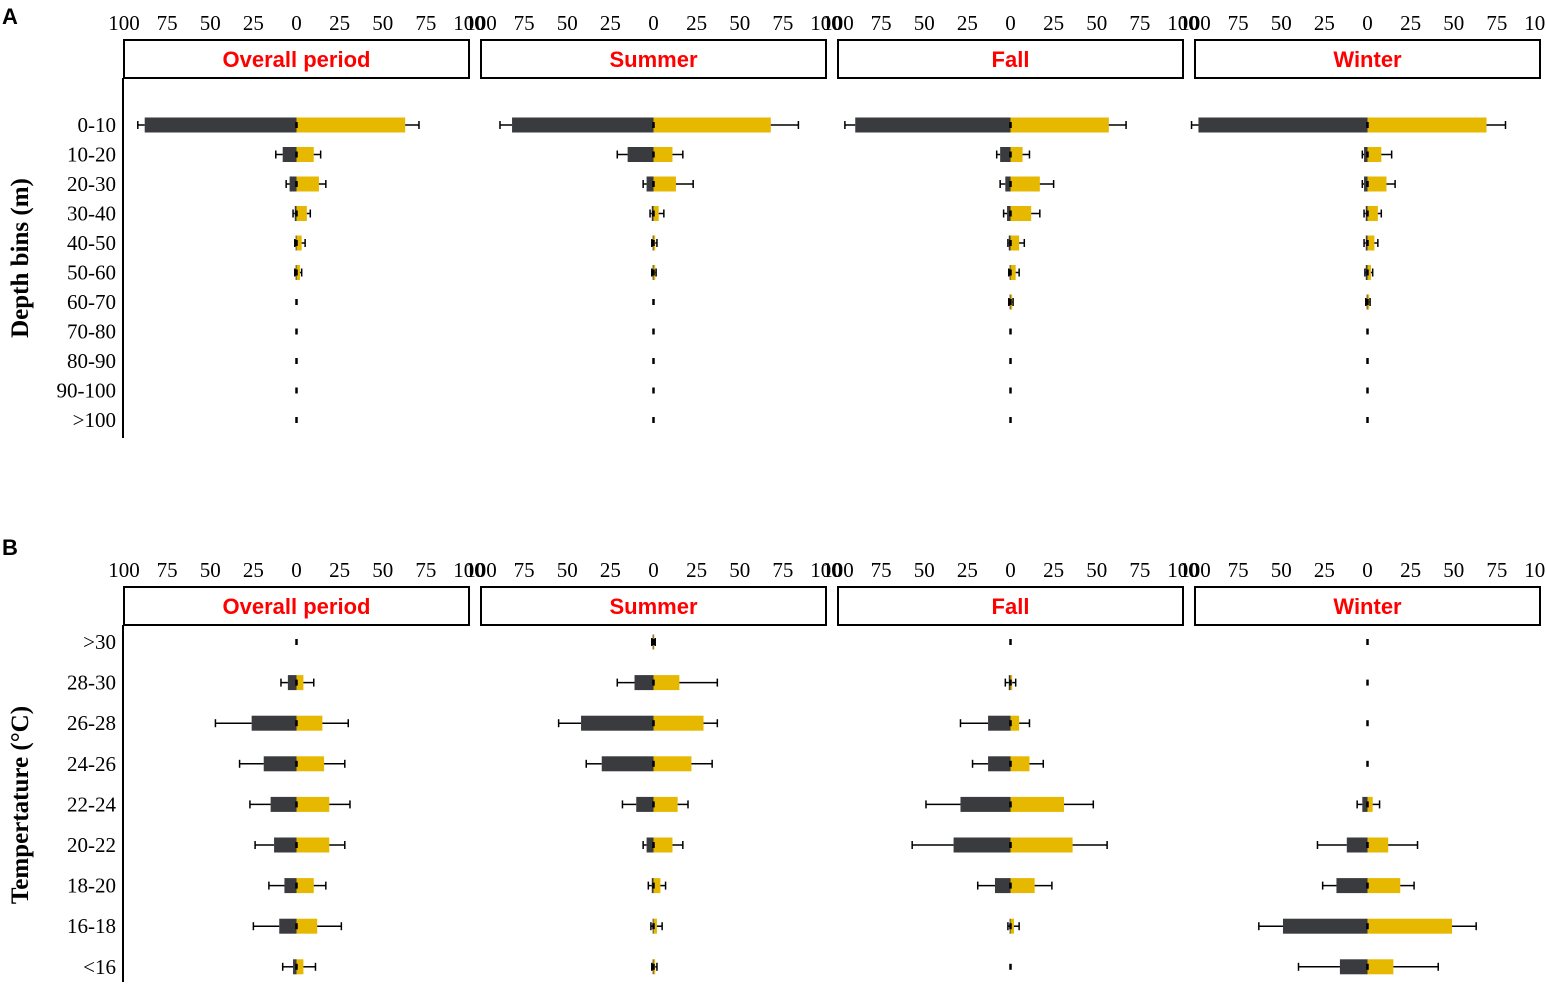  What do you see at coordinates (1362, 766) in the screenshot?
I see `panel-3: 100 75 50 25 0 25 50 75 100 Winter` at bounding box center [1362, 766].